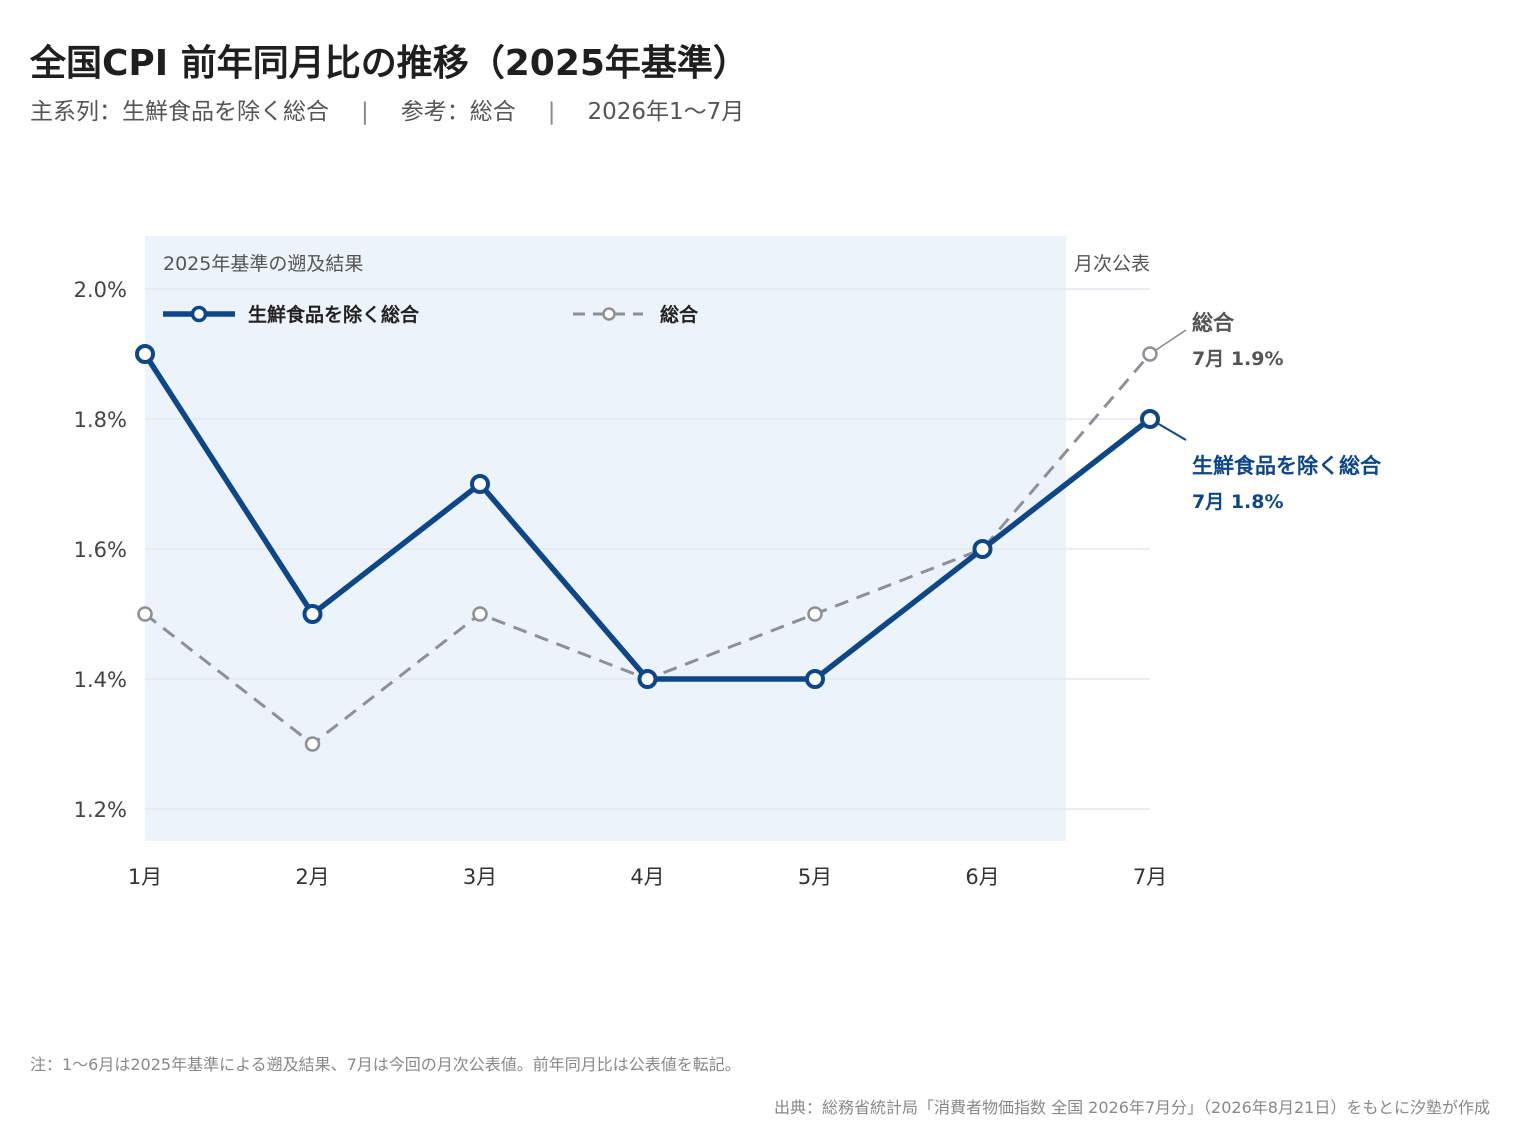 This screenshot has height=1140, width=1520. I want to click on x-tick-label: 3月, so click(480, 877).